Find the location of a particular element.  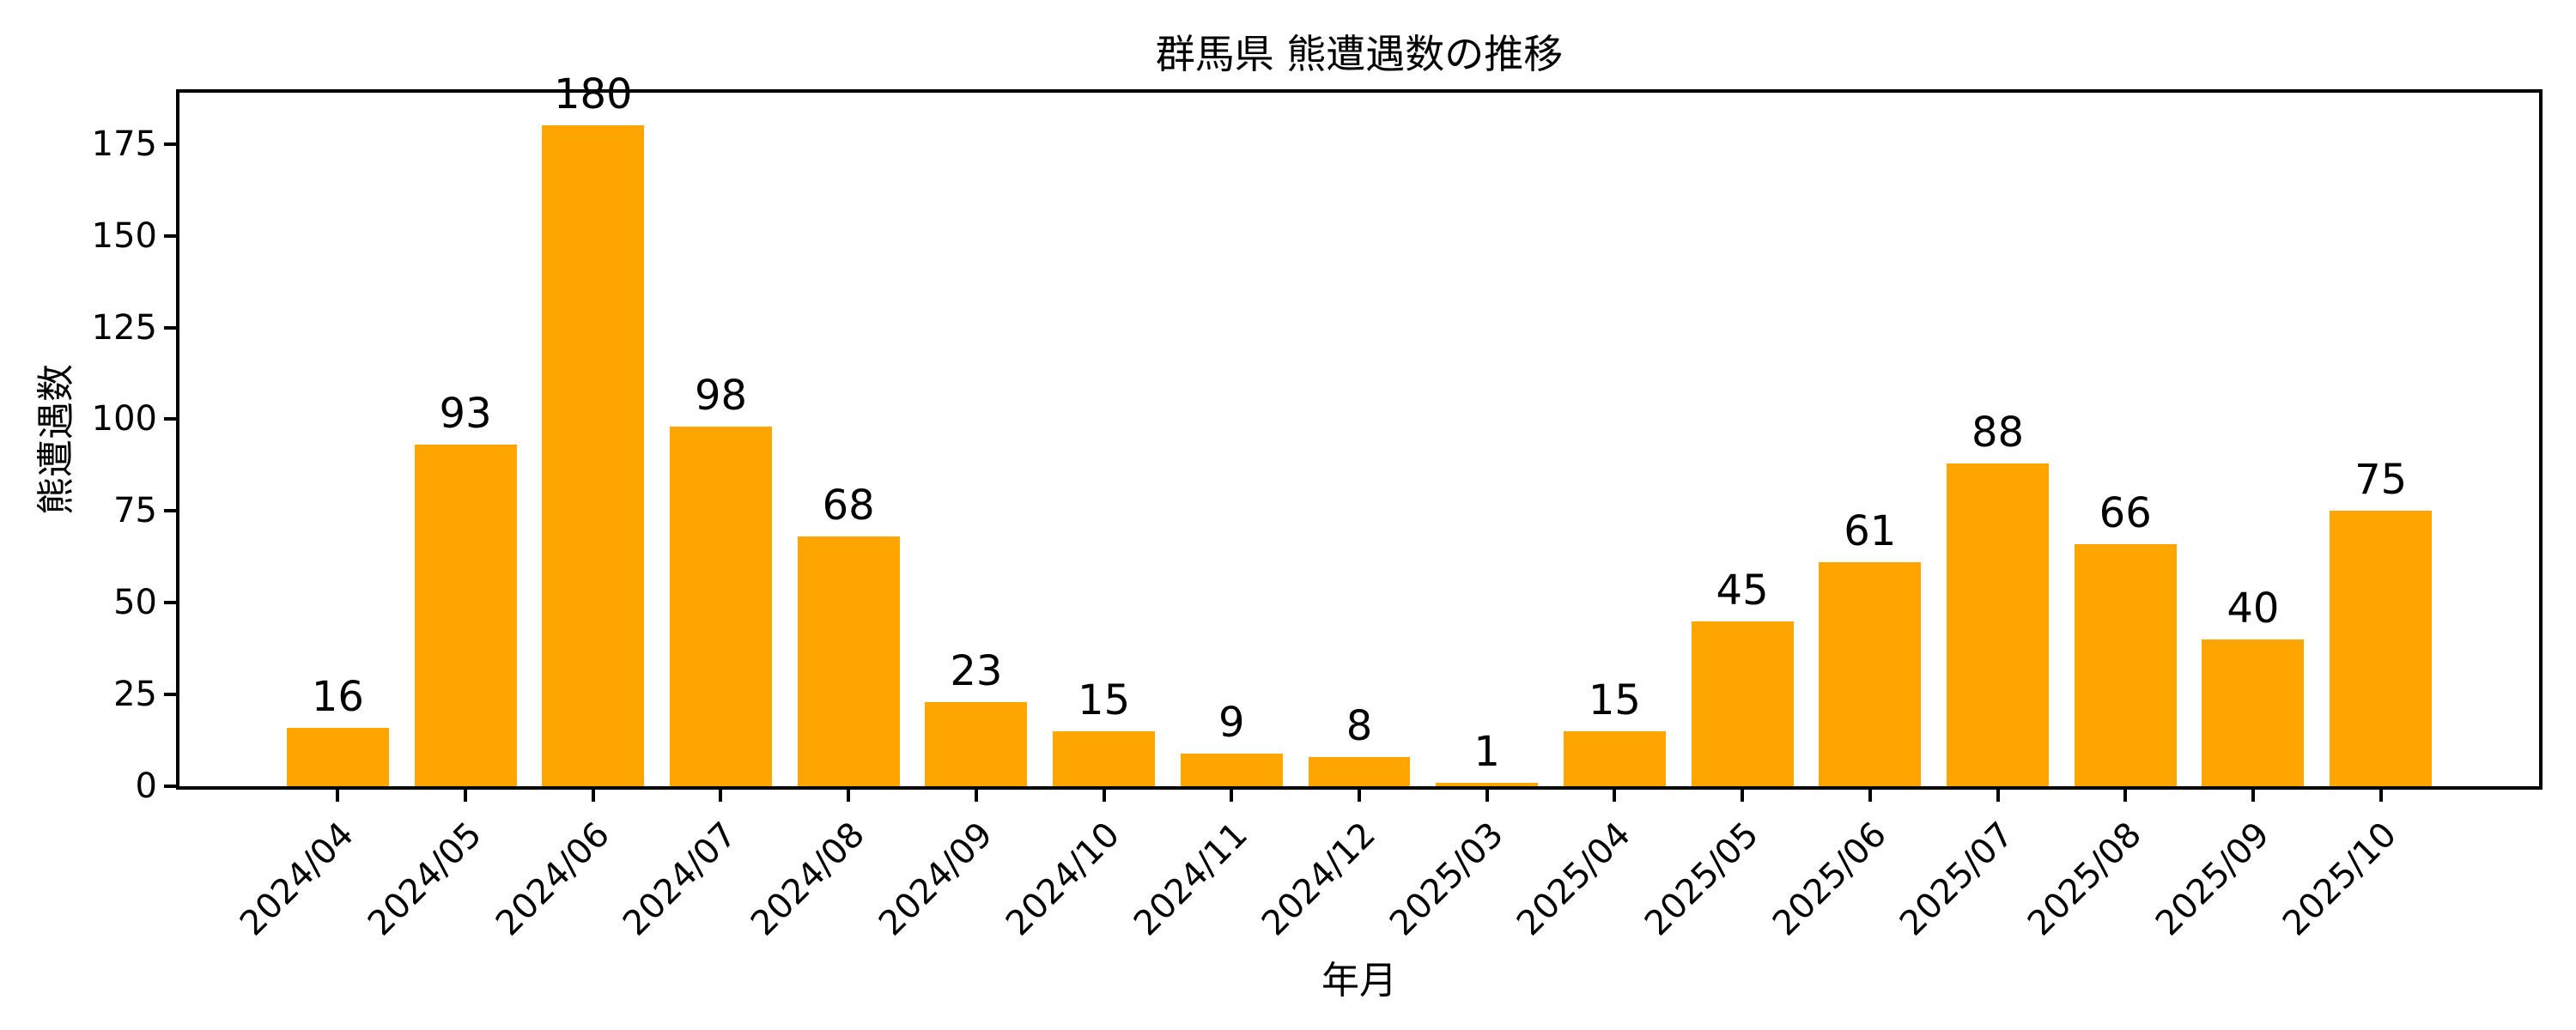

x-tick-label: 2025/08 is located at coordinates (2085, 879).